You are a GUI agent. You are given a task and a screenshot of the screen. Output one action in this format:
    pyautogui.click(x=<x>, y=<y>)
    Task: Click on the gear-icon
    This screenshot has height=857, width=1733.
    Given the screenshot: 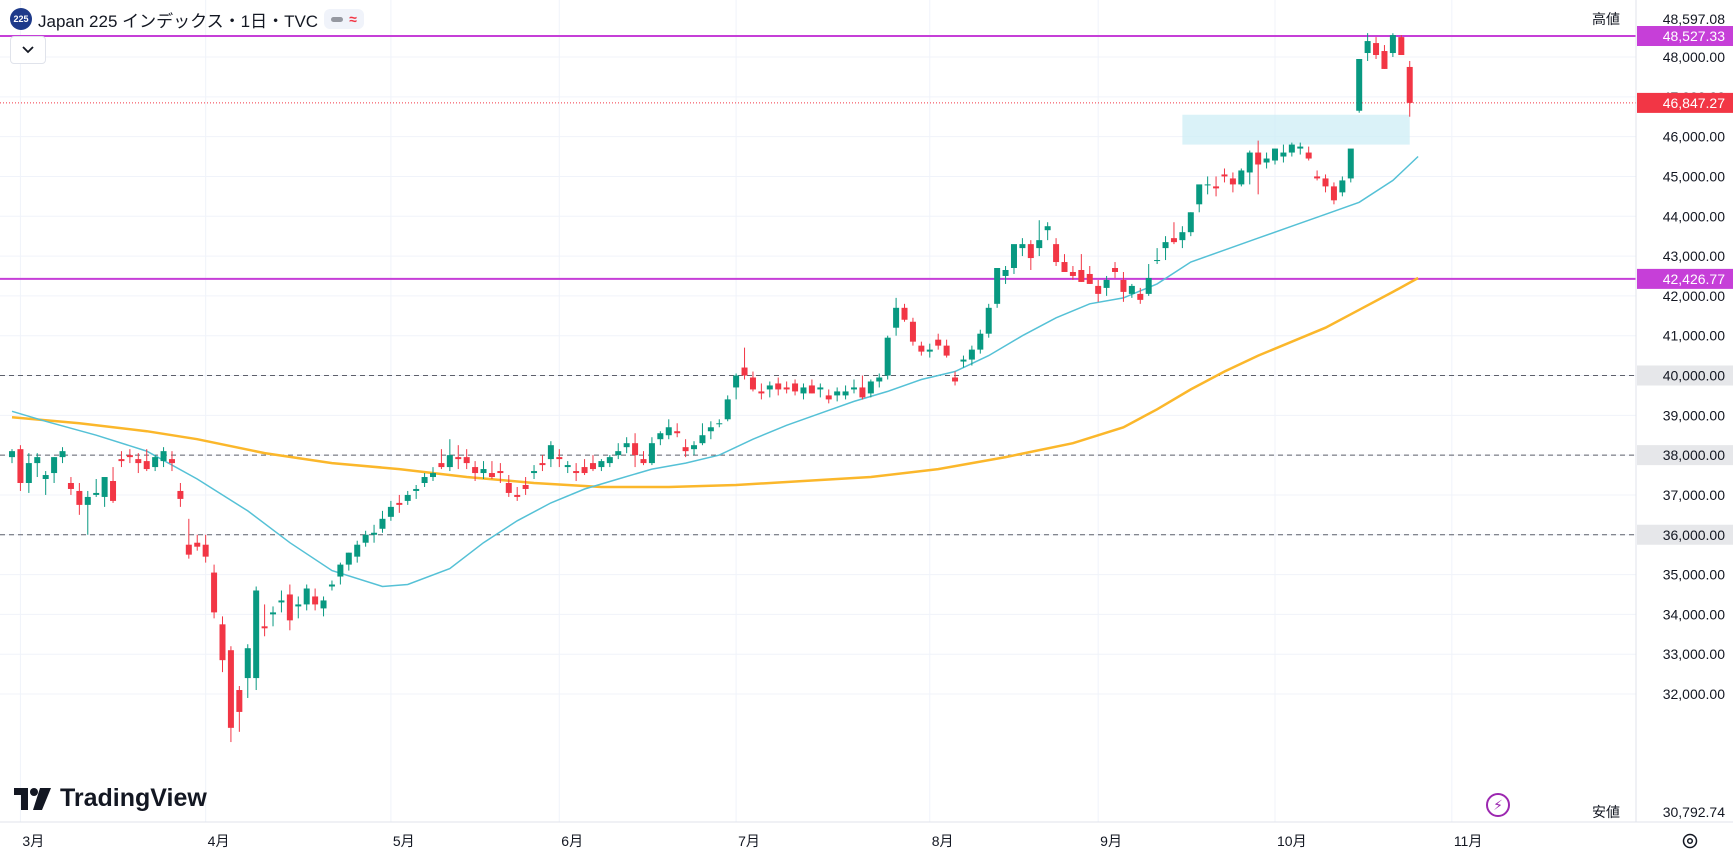 What is the action you would take?
    pyautogui.click(x=1690, y=841)
    